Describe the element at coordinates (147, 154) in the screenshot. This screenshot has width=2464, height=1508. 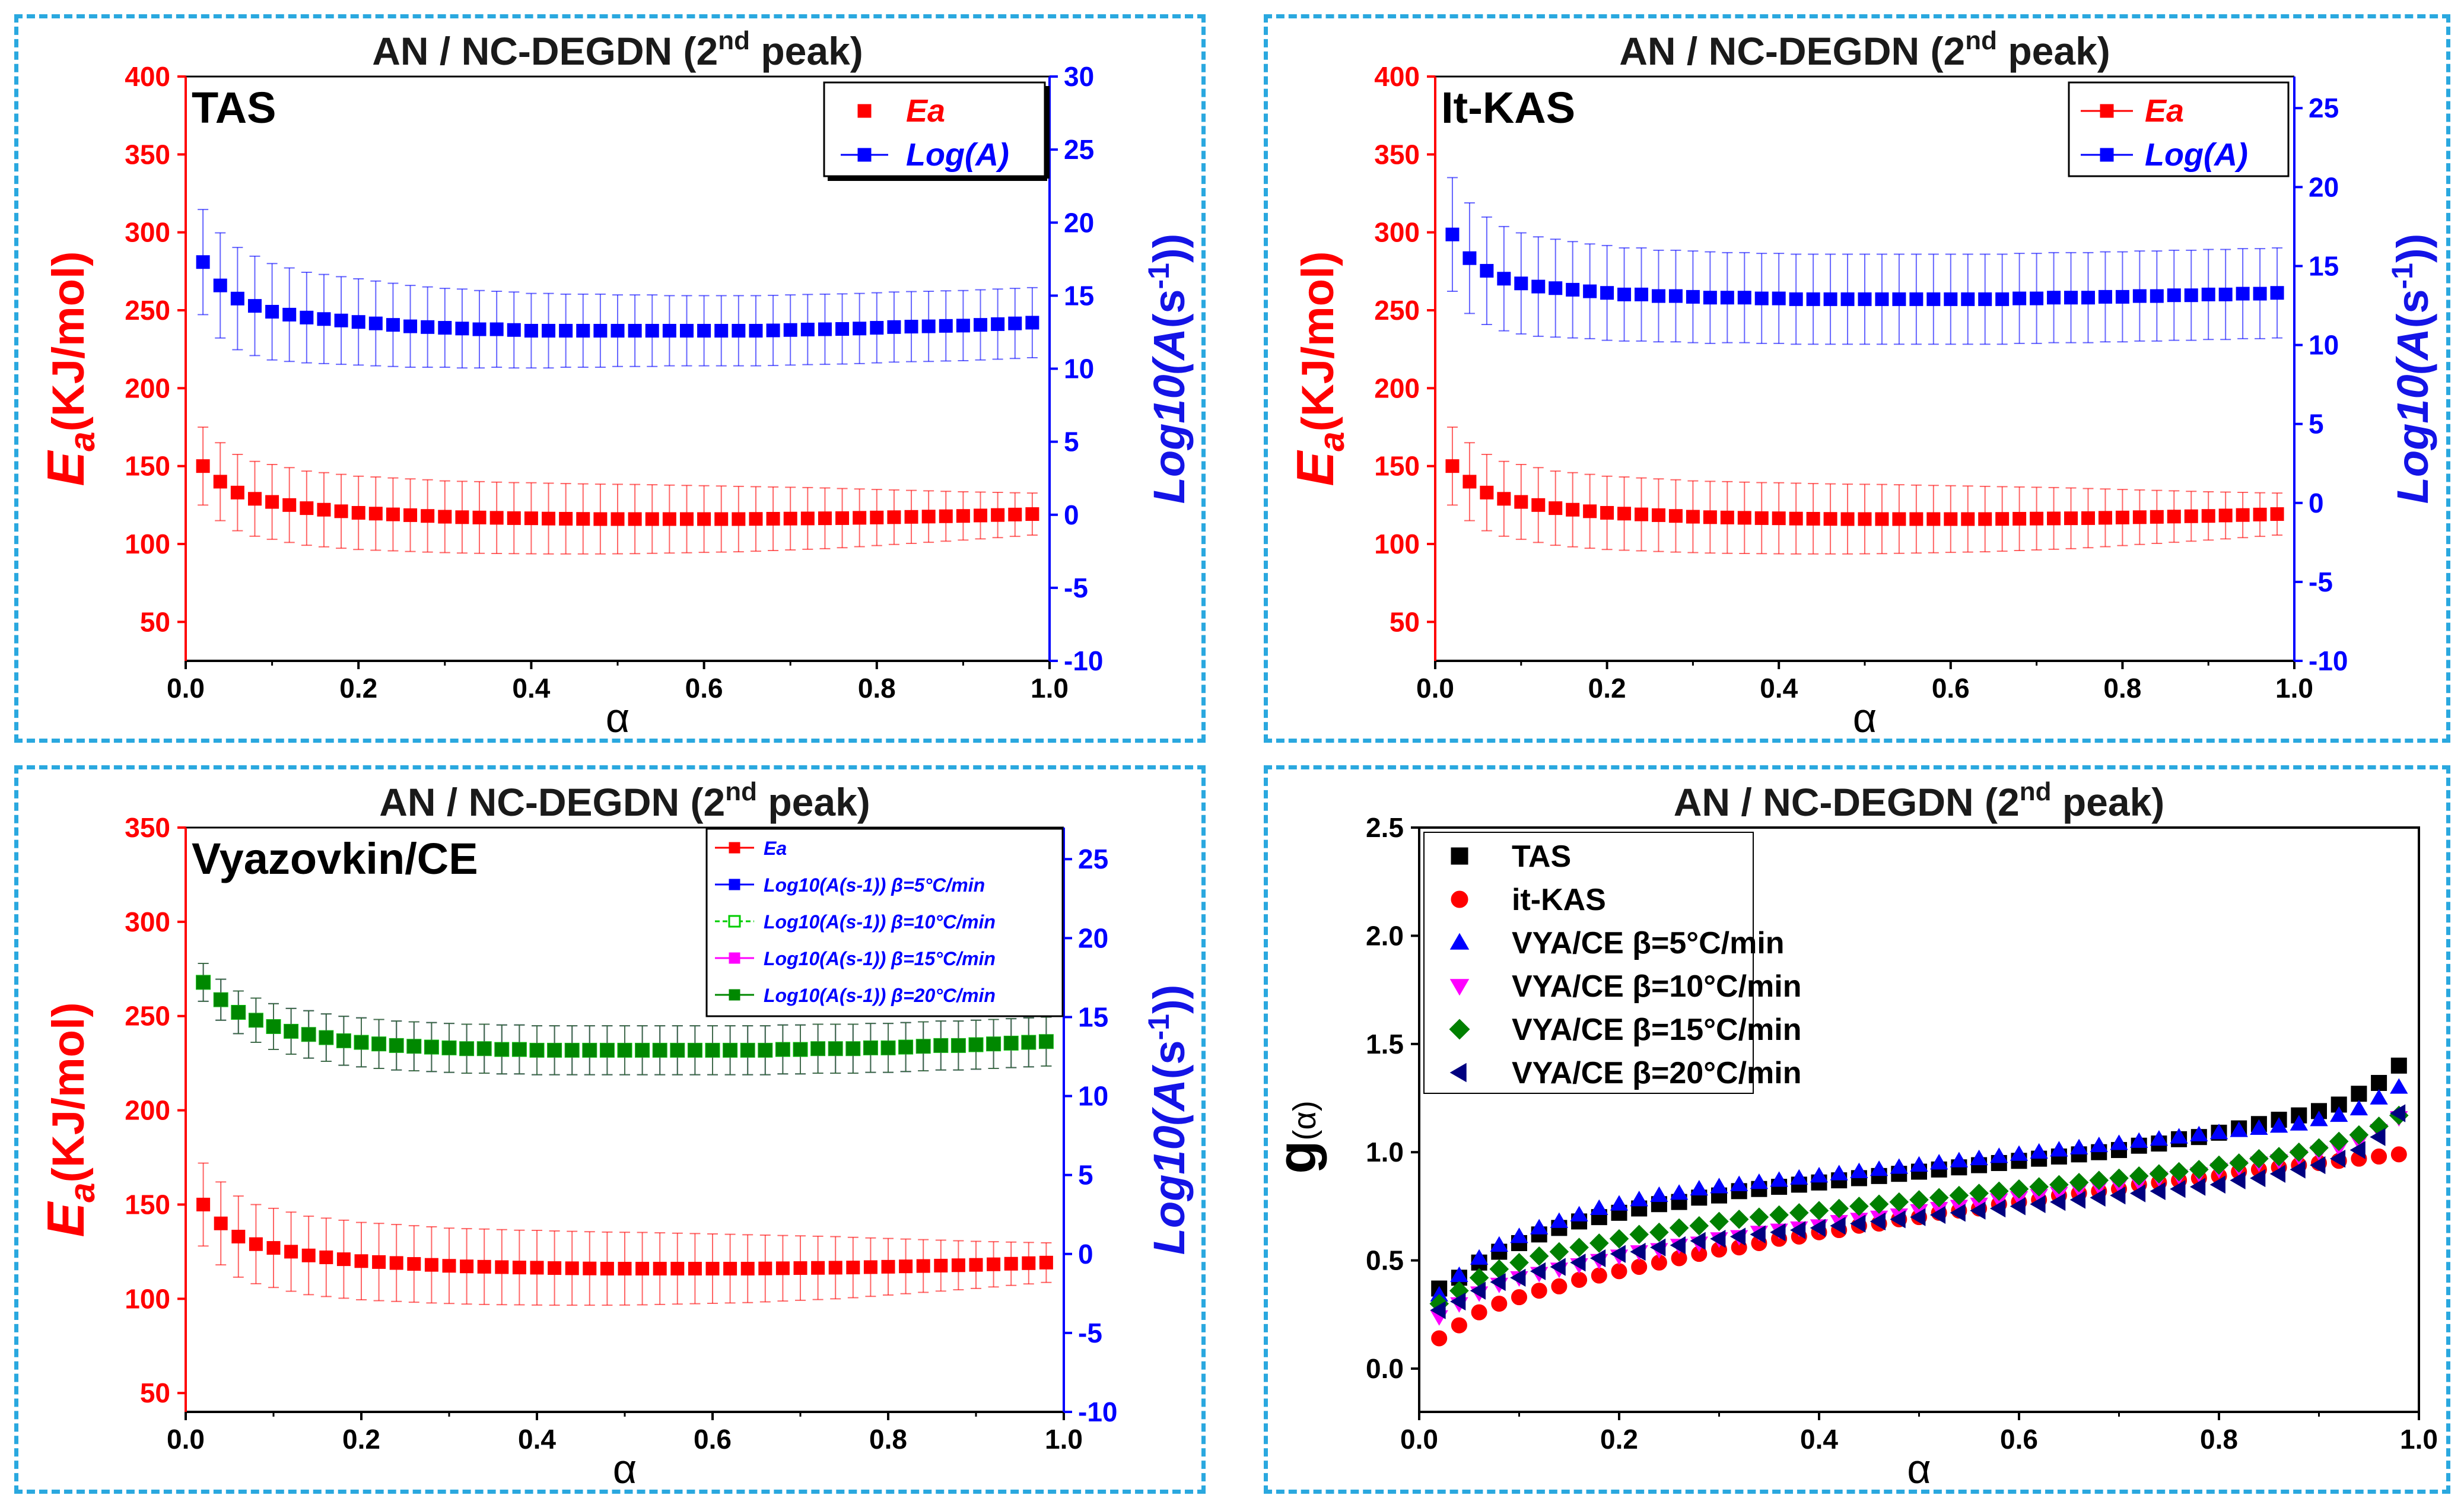
I see `y-left-axis-tick-label: 350` at that location.